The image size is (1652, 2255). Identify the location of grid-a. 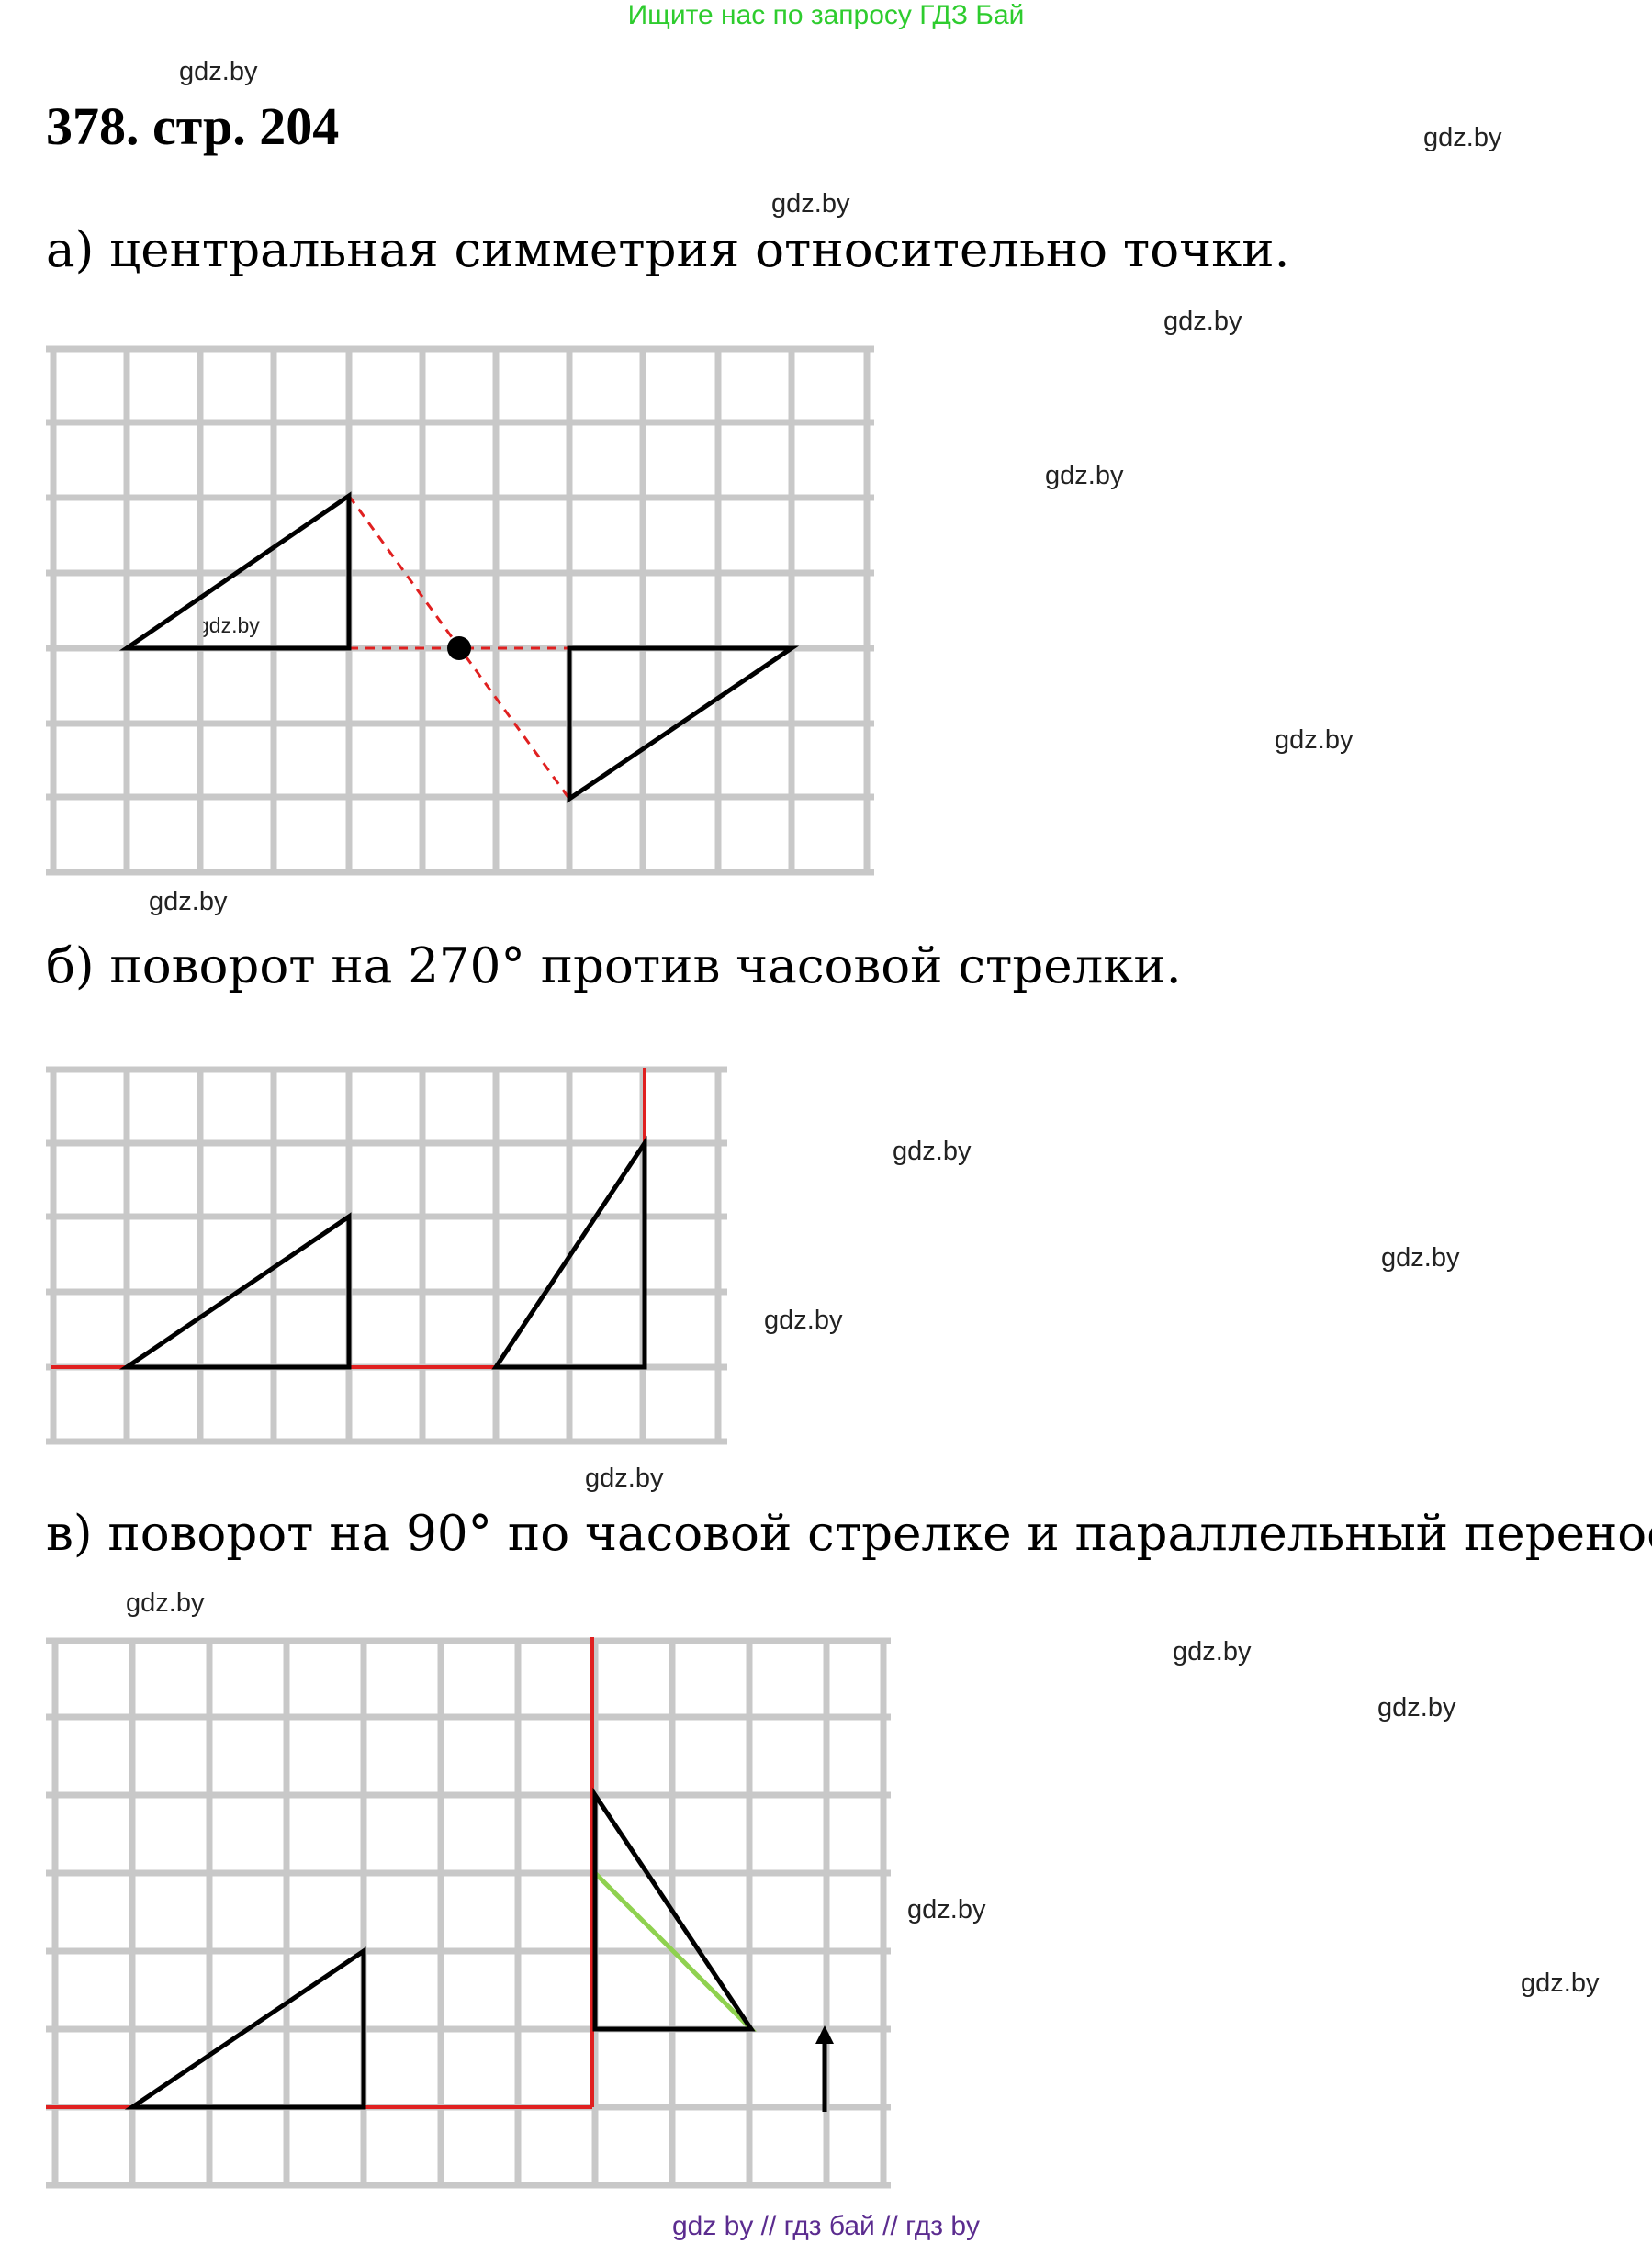
(460, 610).